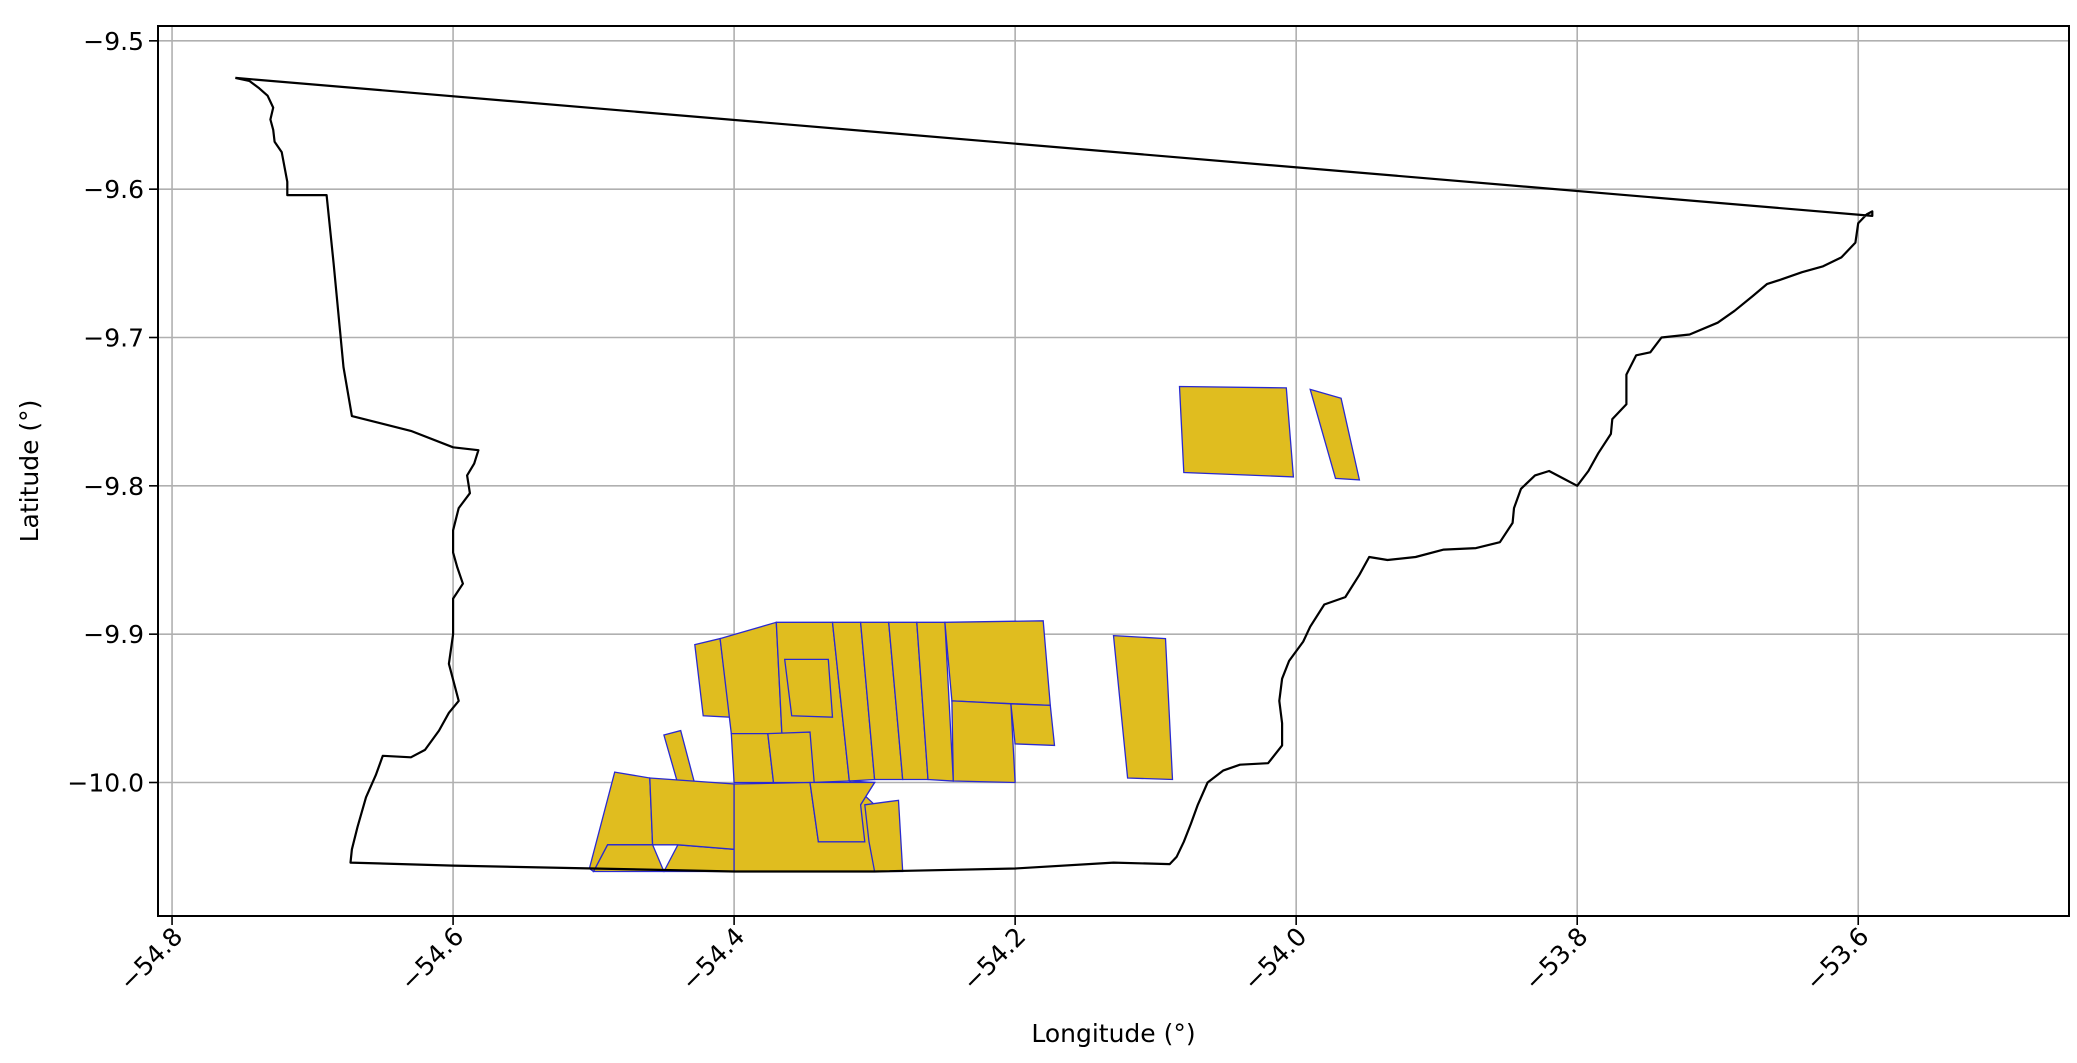 This screenshot has width=2077, height=1063. What do you see at coordinates (113, 634) in the screenshot?
I see `y-tick-label: −9.9` at bounding box center [113, 634].